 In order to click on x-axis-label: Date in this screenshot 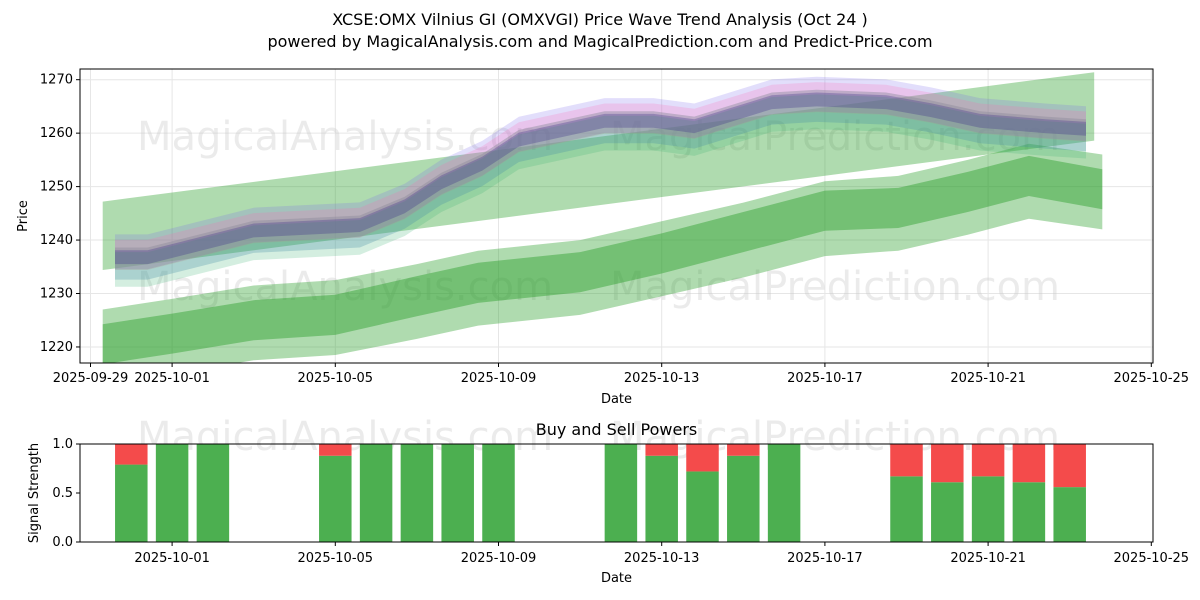, I will do `click(616, 399)`.